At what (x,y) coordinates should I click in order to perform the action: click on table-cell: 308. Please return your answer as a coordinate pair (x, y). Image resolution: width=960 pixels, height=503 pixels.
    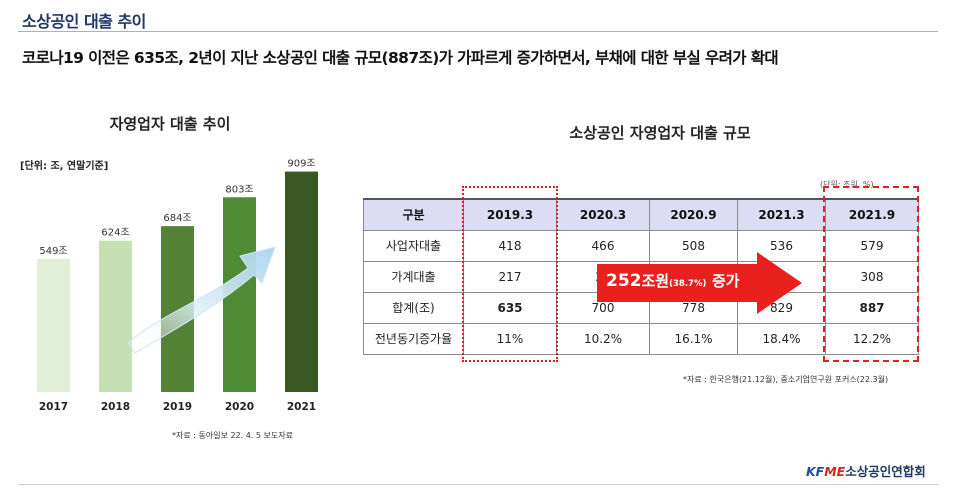
    Looking at the image, I should click on (872, 276).